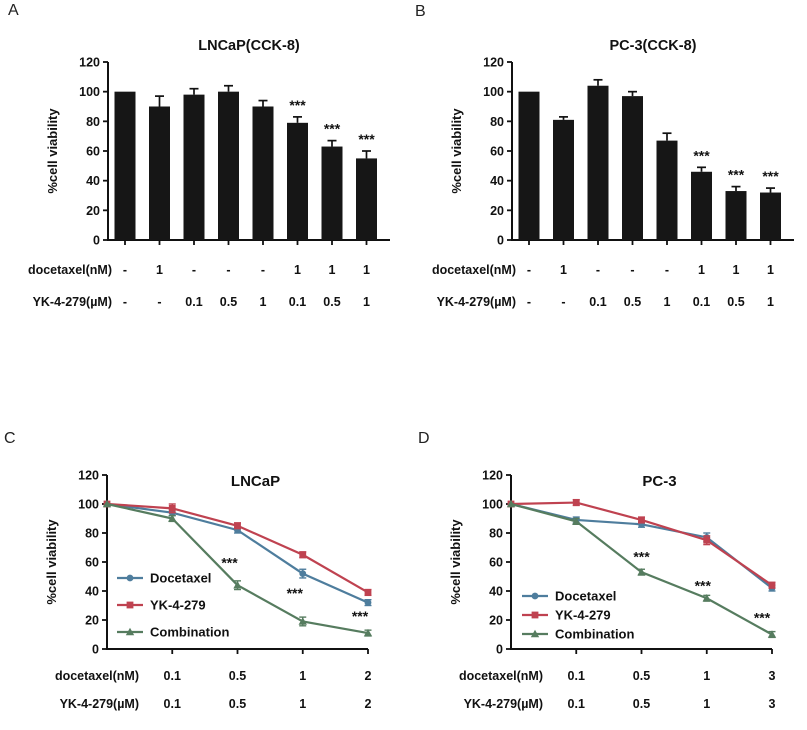 Image resolution: width=807 pixels, height=730 pixels. Describe the element at coordinates (583, 615) in the screenshot. I see `svg-text: YK-4-279` at that location.